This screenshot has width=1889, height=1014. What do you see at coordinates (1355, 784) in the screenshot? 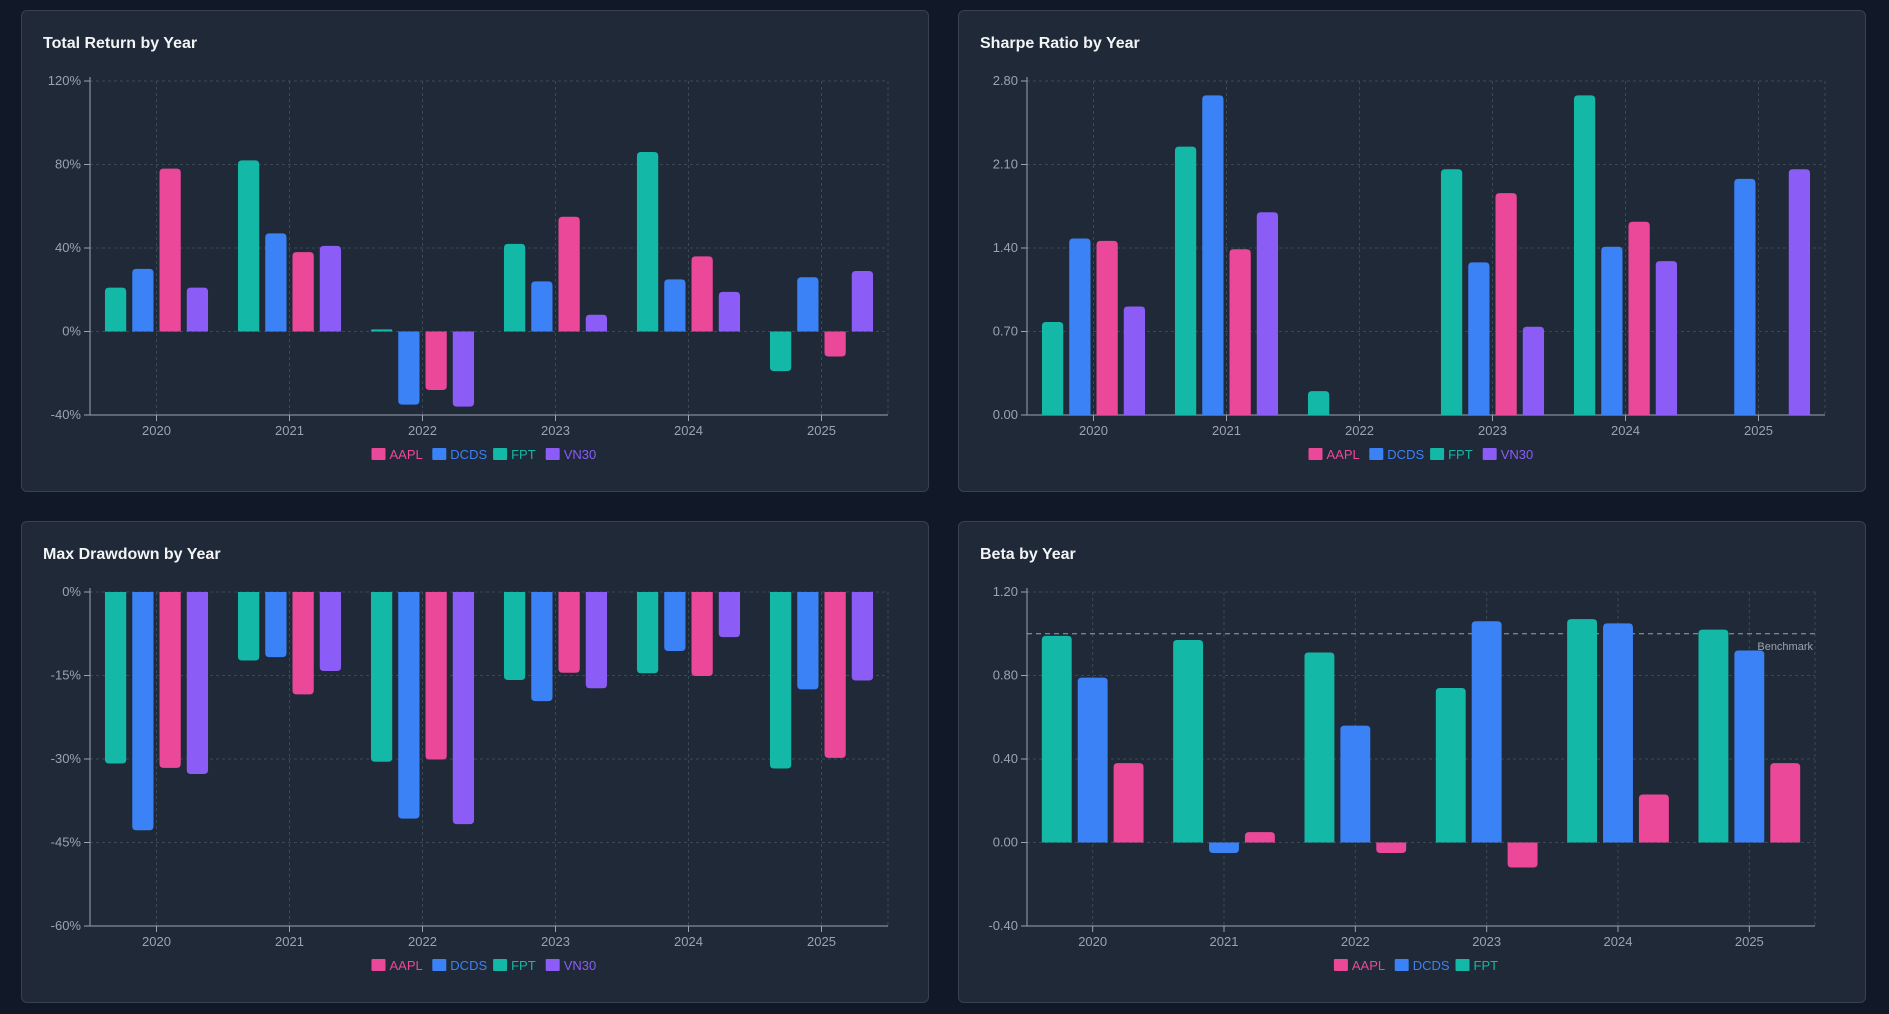
I see `bar-dcds-2022` at bounding box center [1355, 784].